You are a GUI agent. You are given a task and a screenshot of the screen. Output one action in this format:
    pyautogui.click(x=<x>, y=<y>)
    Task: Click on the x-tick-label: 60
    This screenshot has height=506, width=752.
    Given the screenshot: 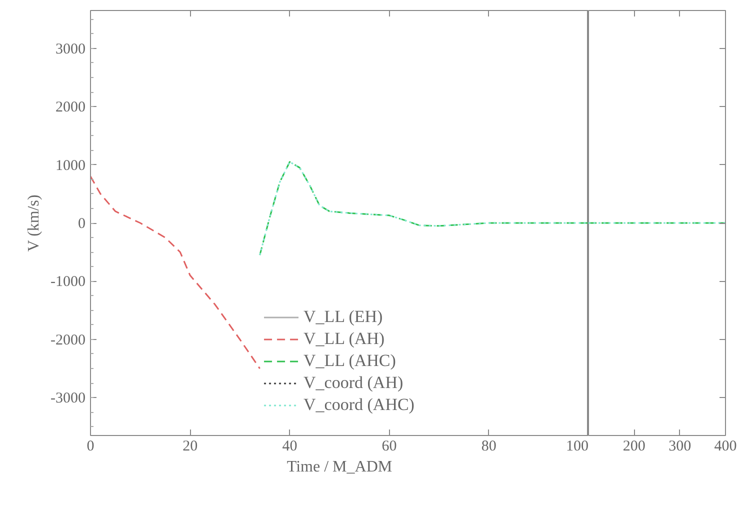 What is the action you would take?
    pyautogui.click(x=389, y=446)
    